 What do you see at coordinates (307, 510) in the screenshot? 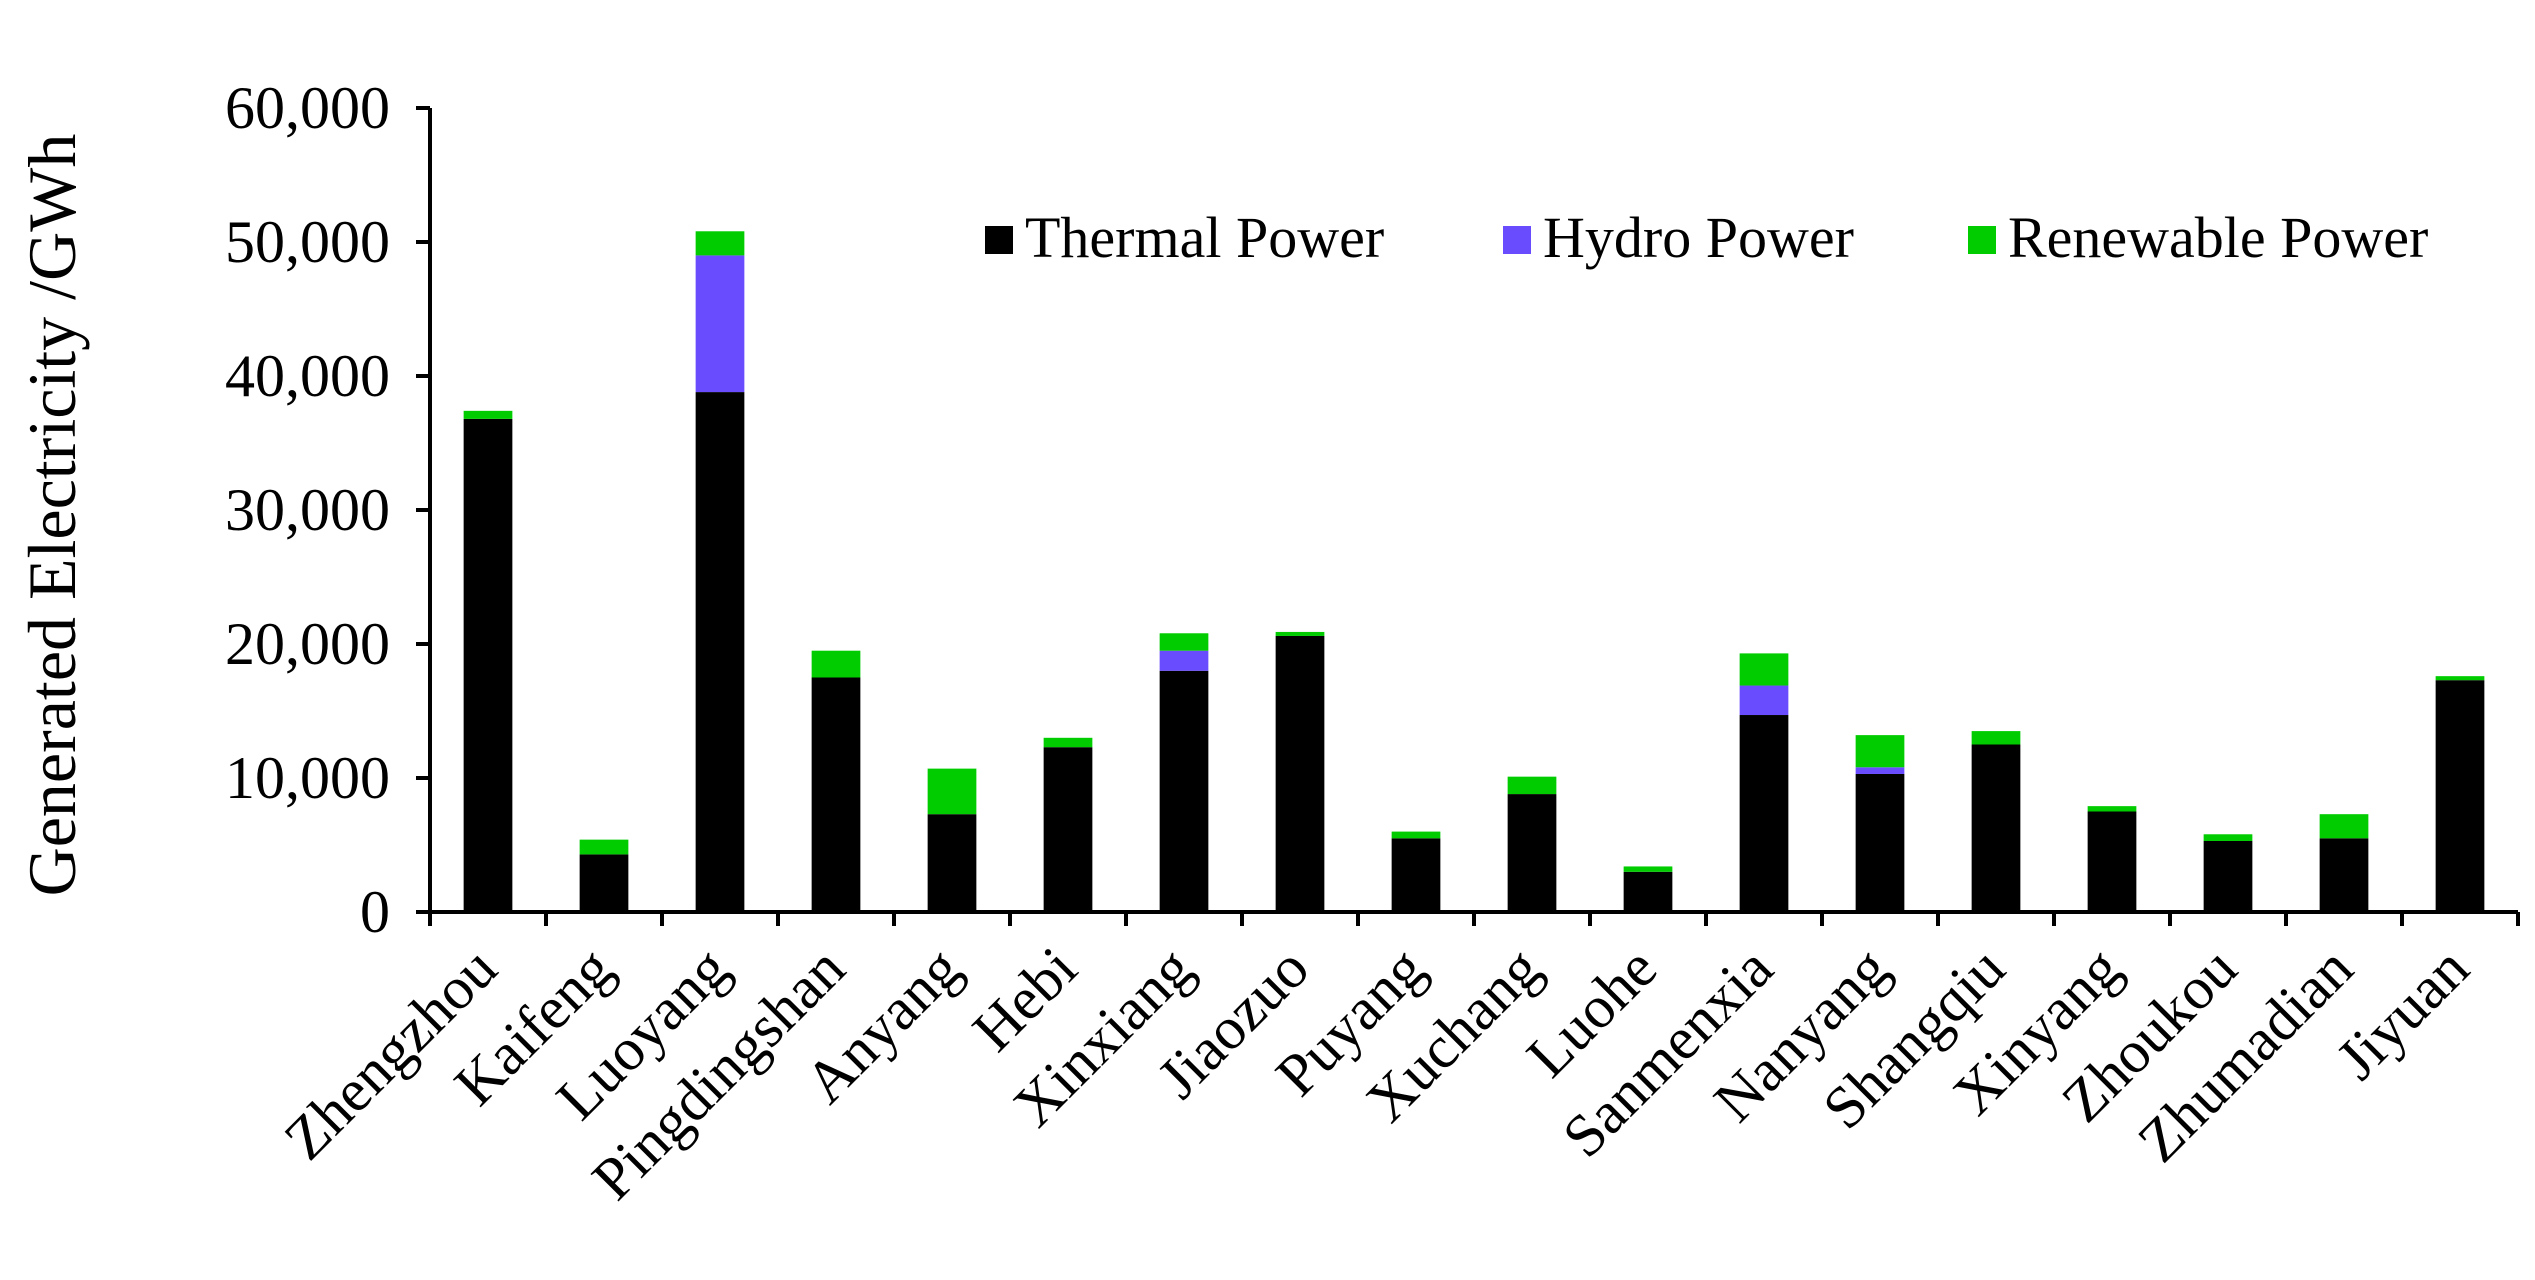
I see `y-tick-label: 30,000` at bounding box center [307, 510].